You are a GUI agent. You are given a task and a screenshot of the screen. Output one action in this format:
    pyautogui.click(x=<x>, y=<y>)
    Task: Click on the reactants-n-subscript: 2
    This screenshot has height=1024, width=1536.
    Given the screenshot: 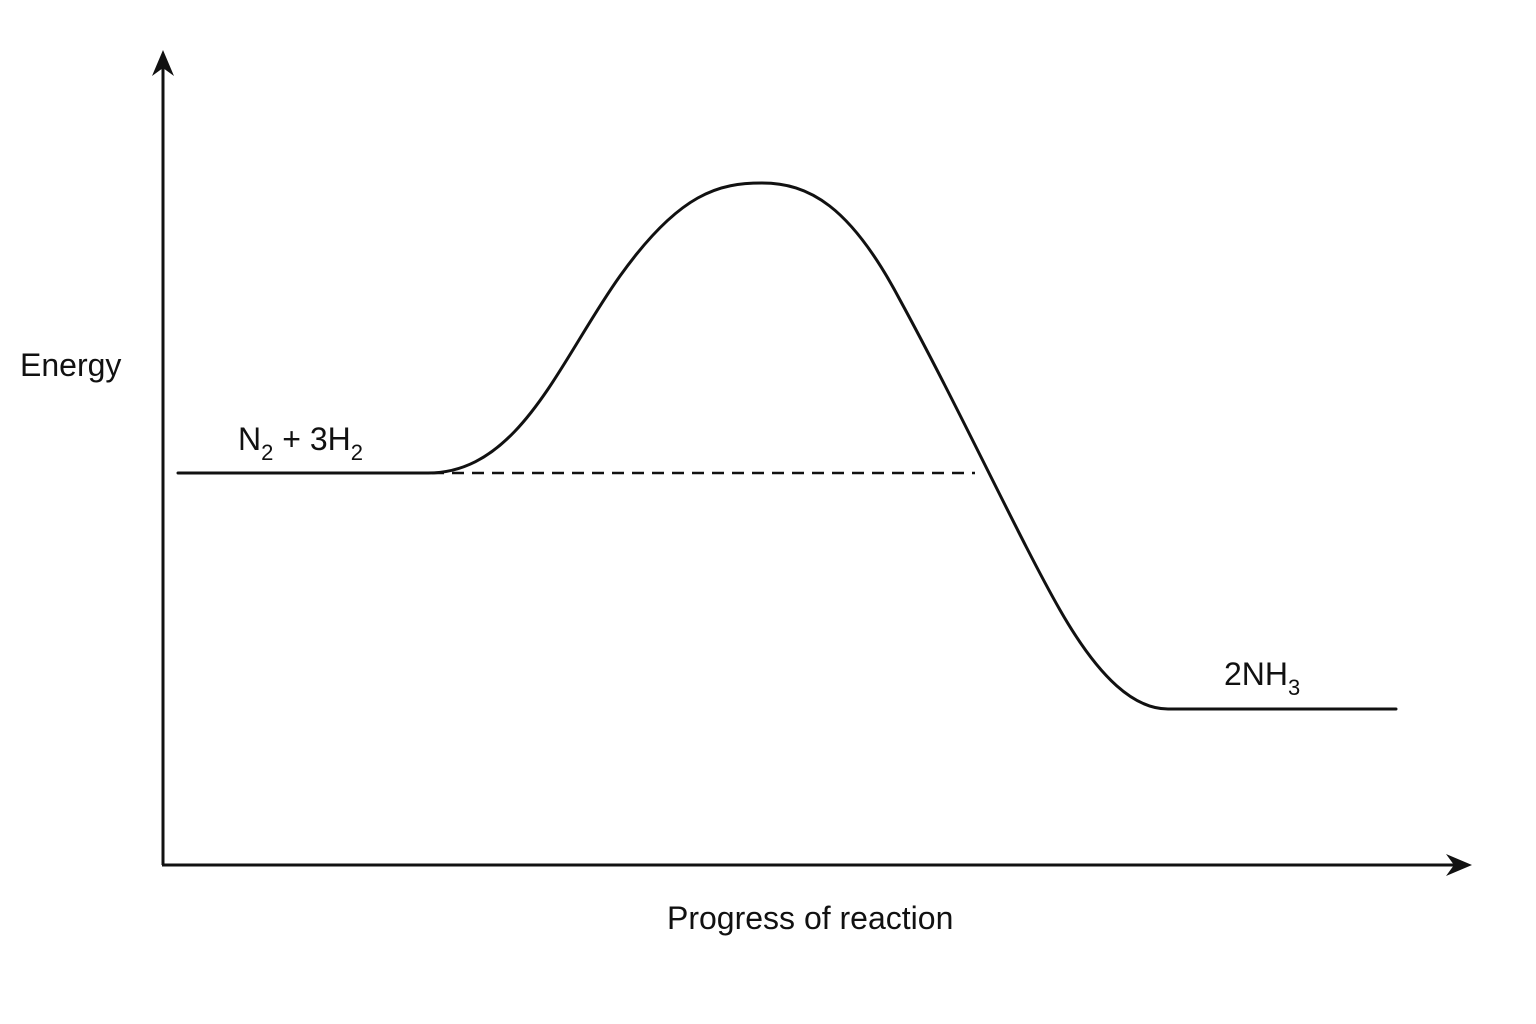 What is the action you would take?
    pyautogui.click(x=267, y=452)
    